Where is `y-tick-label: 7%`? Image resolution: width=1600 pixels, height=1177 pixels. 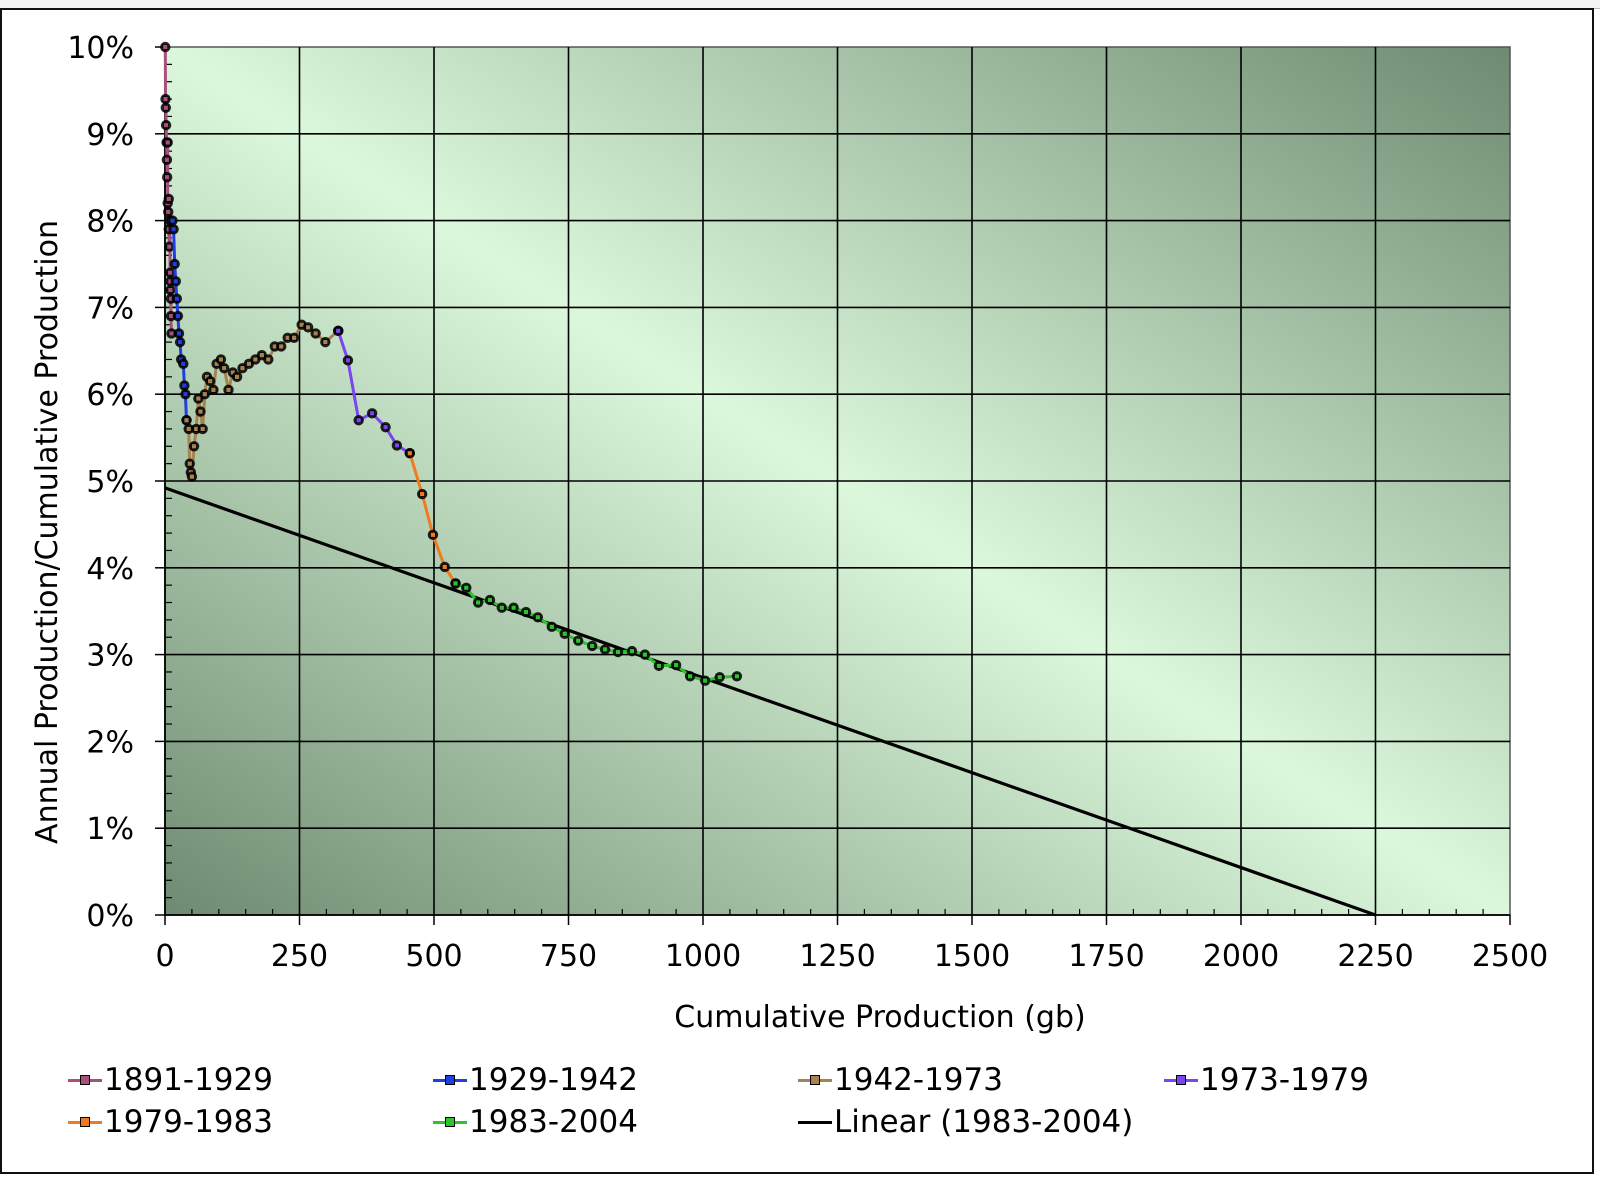
y-tick-label: 7% is located at coordinates (110, 308).